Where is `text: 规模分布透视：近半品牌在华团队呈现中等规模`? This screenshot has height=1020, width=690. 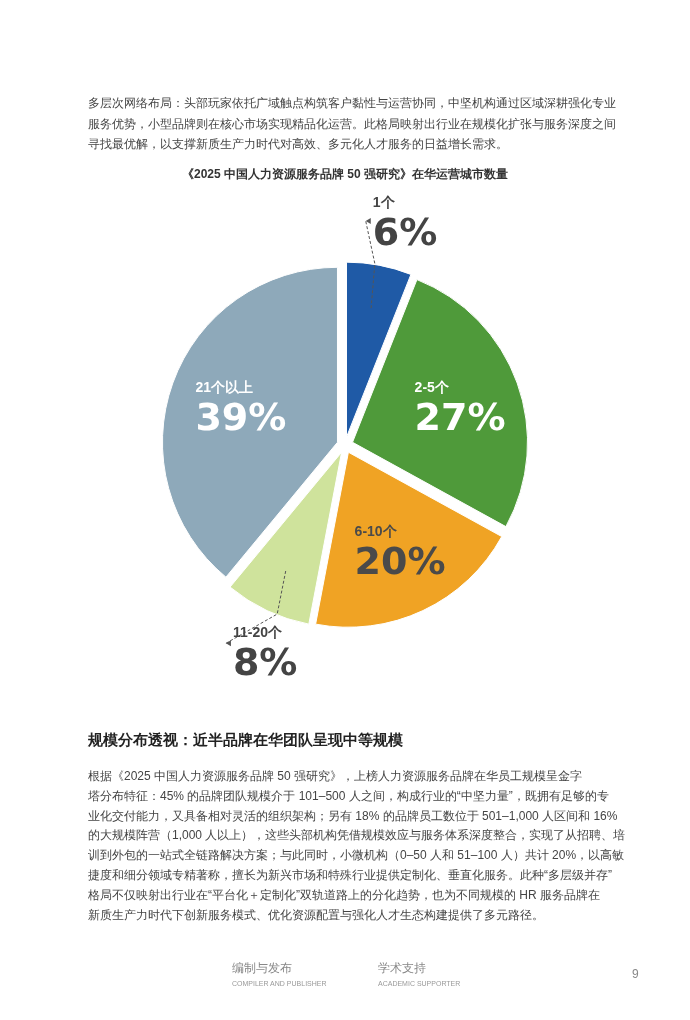 text: 规模分布透视：近半品牌在华团队呈现中等规模 is located at coordinates (245, 739).